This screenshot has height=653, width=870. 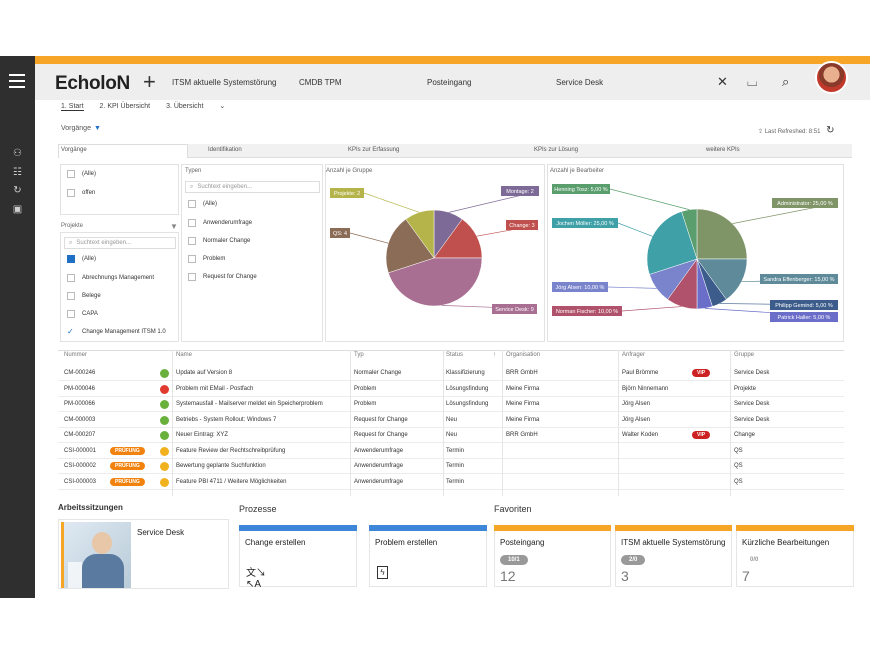 I want to click on col-header-anfrager: Anfrager, so click(x=634, y=355).